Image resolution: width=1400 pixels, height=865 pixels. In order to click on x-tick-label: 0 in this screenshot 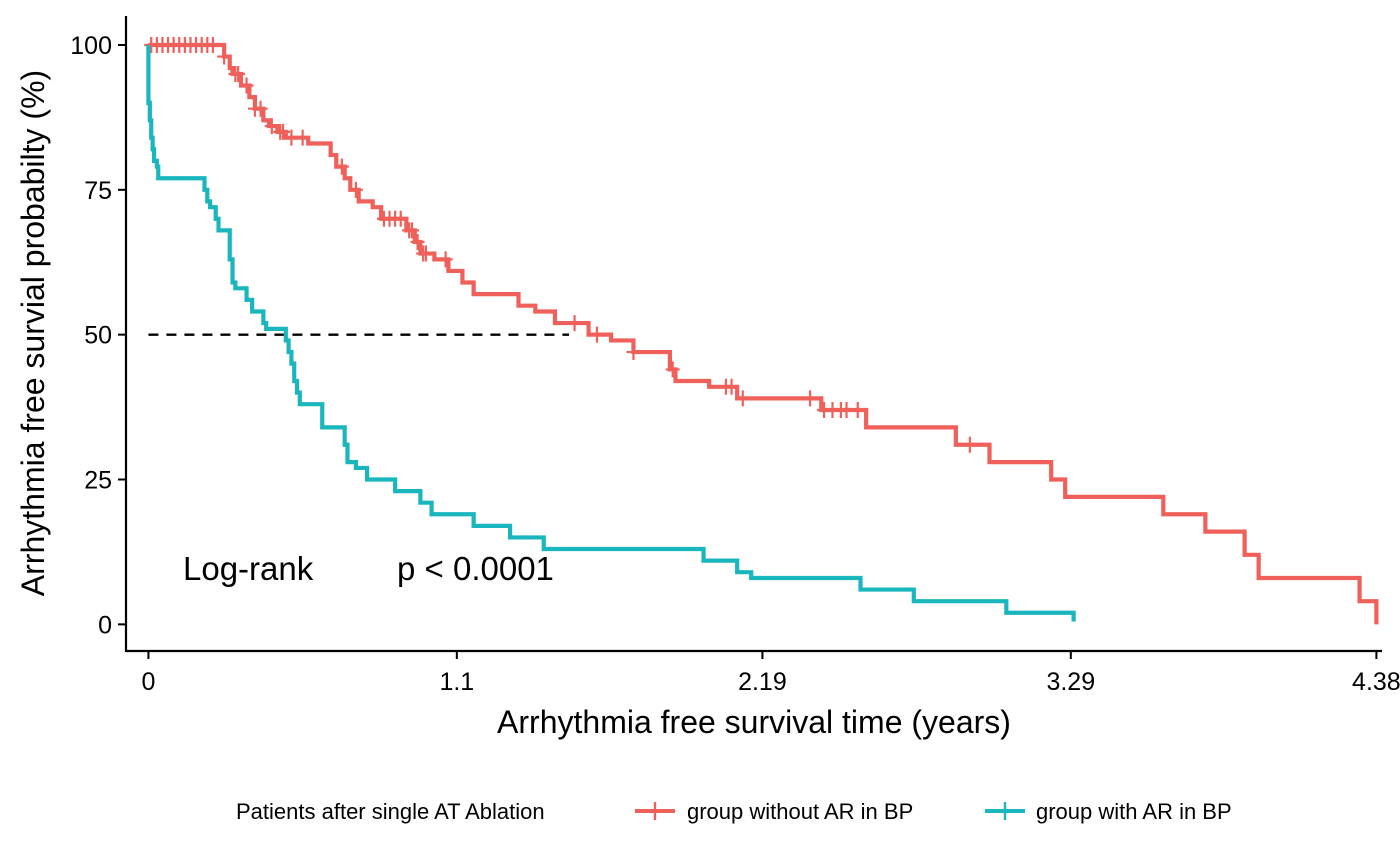, I will do `click(148, 682)`.